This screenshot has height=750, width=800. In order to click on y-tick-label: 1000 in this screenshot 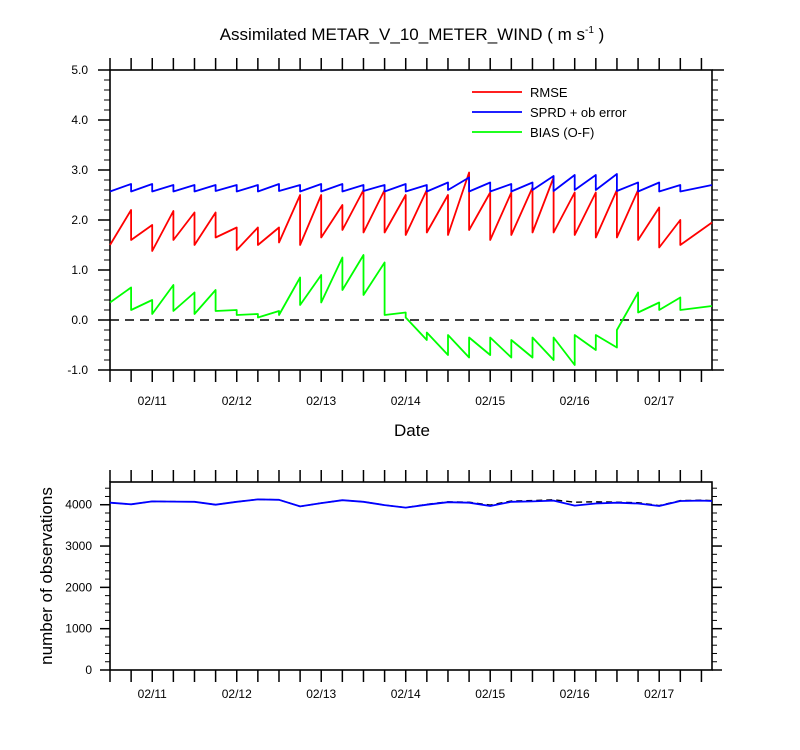, I will do `click(78, 629)`.